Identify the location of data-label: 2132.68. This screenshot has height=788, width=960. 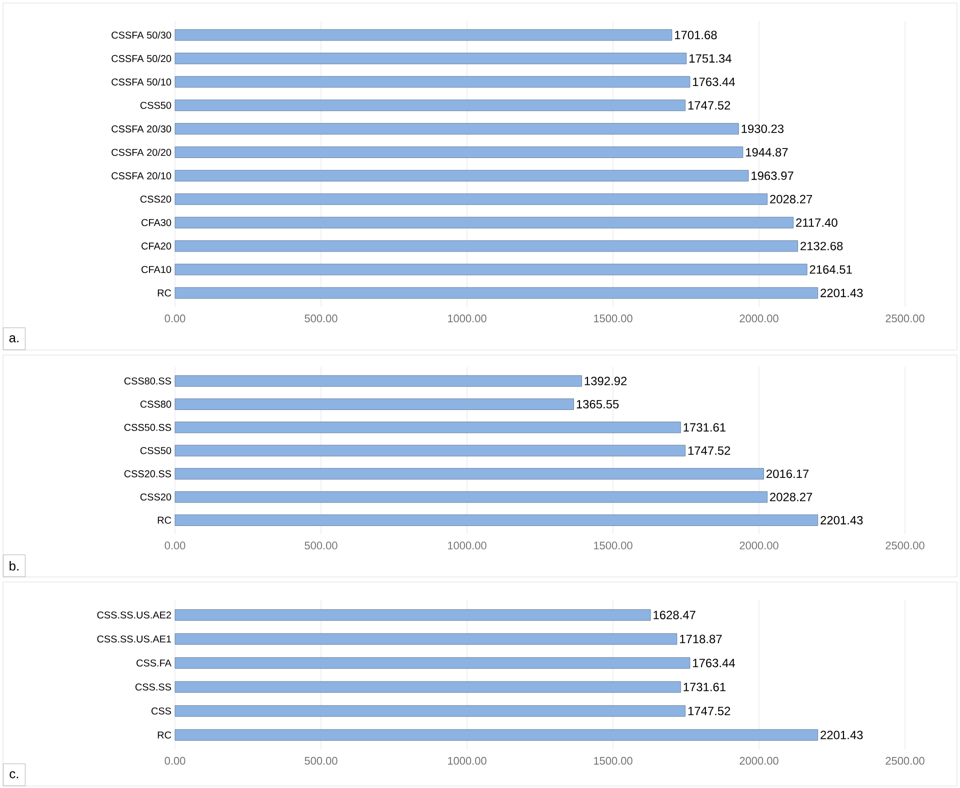
(821, 246).